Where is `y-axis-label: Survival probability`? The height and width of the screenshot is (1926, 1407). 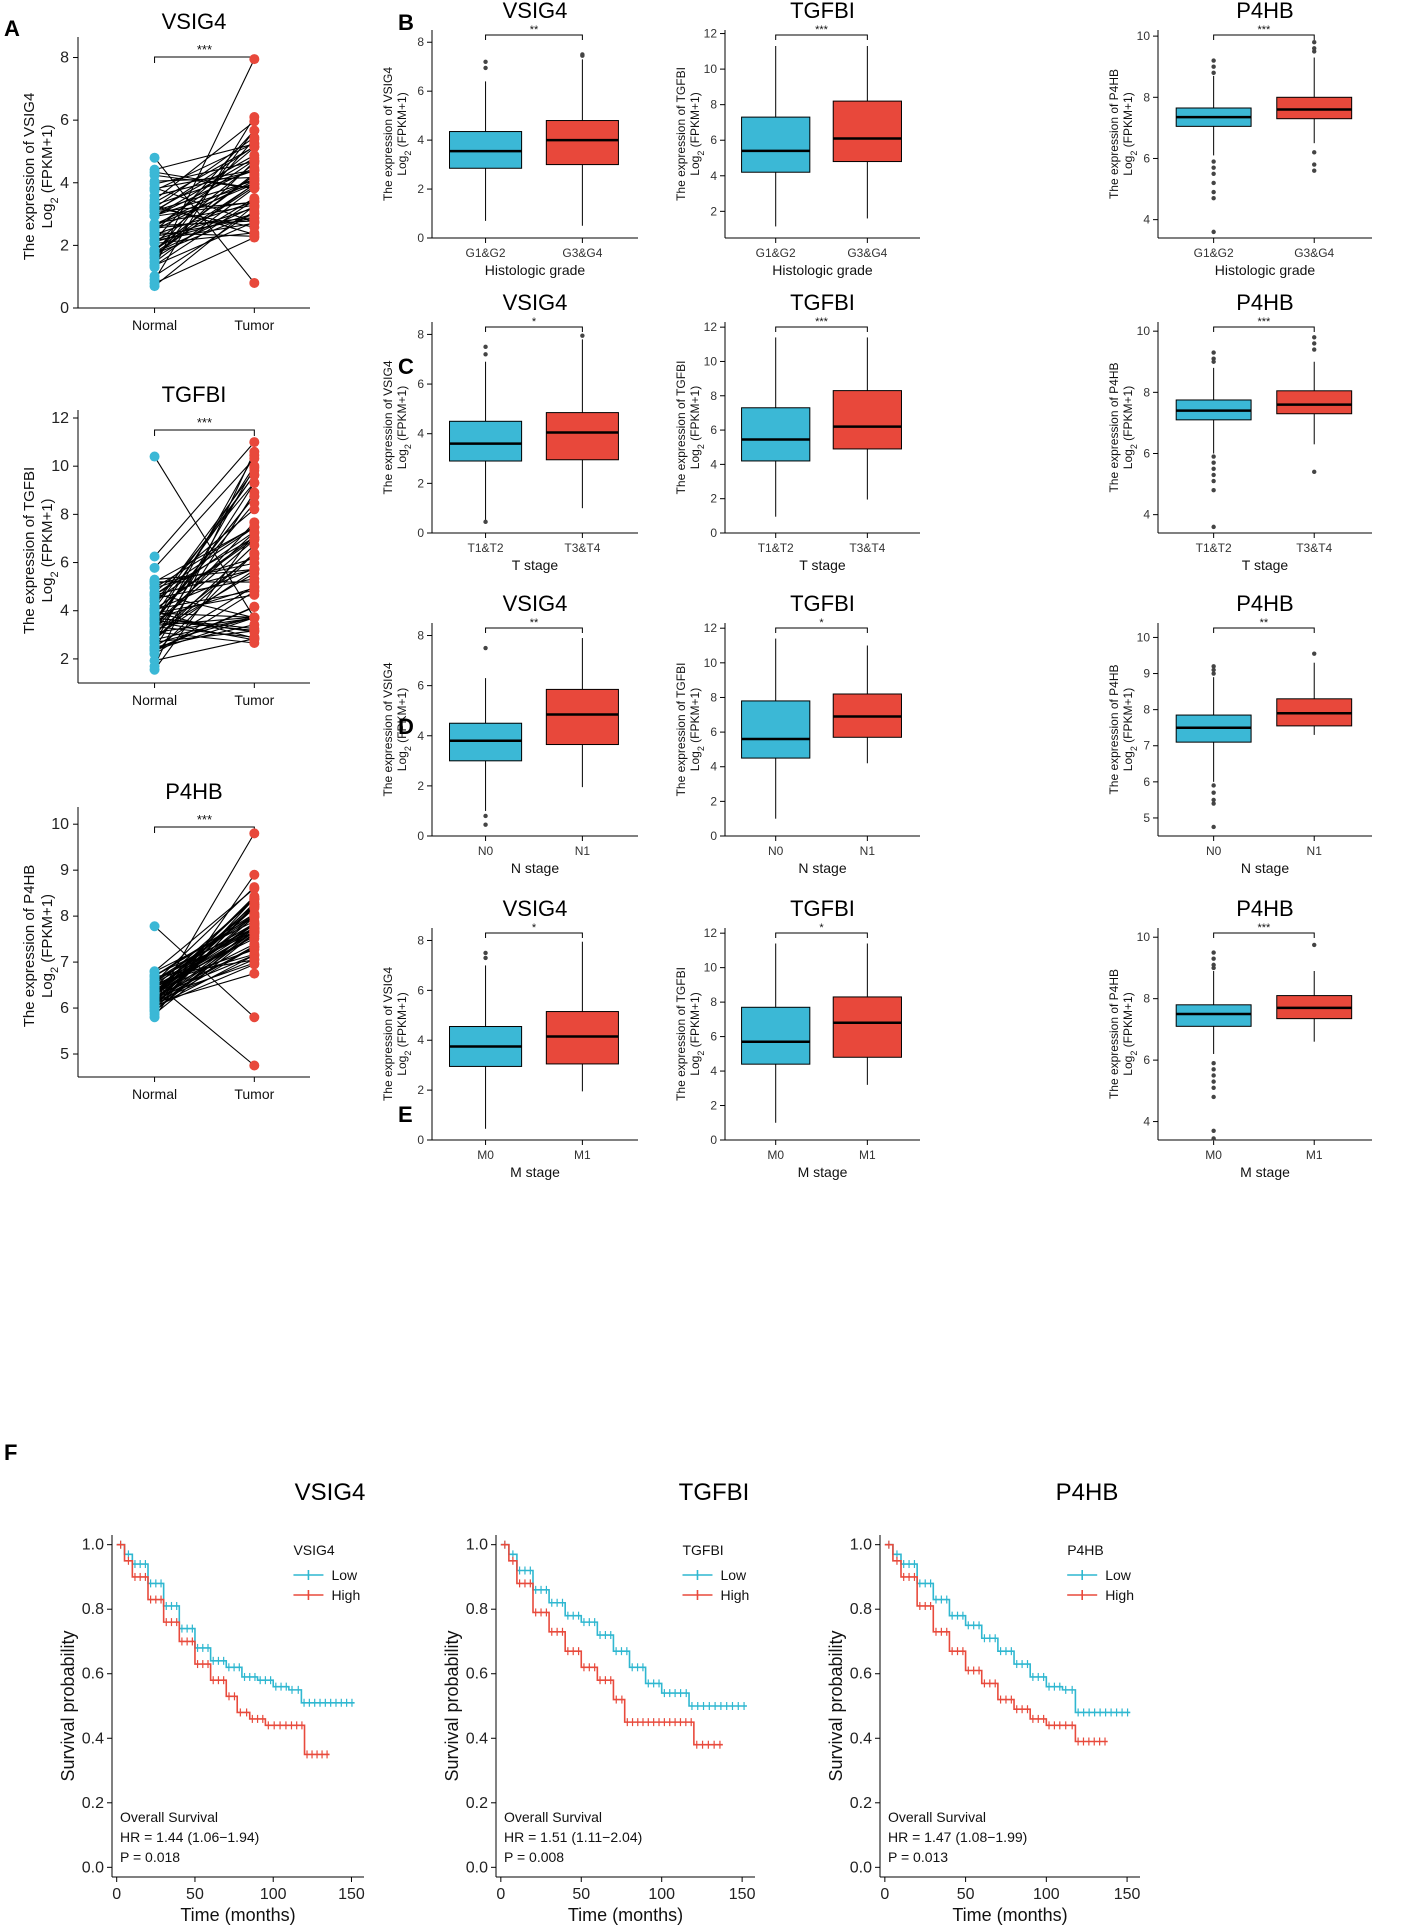
y-axis-label: Survival probability is located at coordinates (836, 1705).